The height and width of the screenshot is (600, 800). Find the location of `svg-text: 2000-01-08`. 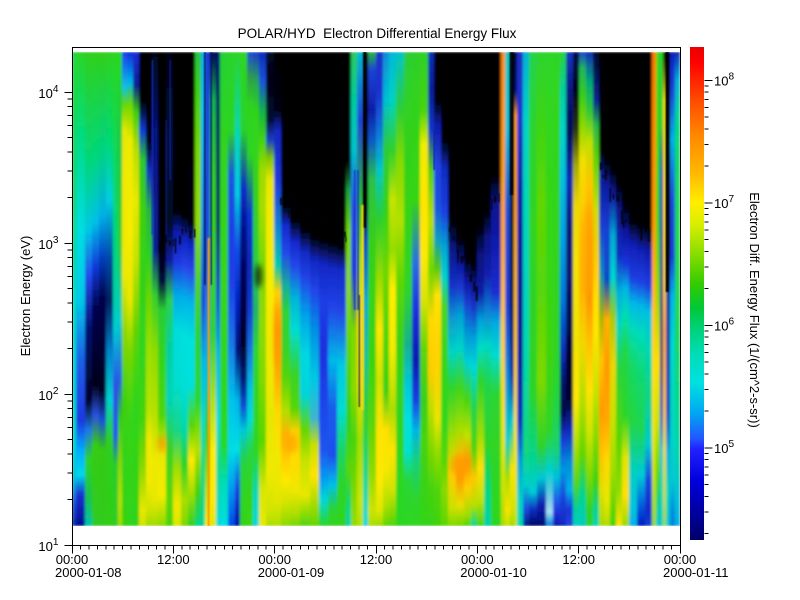

svg-text: 2000-01-08 is located at coordinates (88, 572).